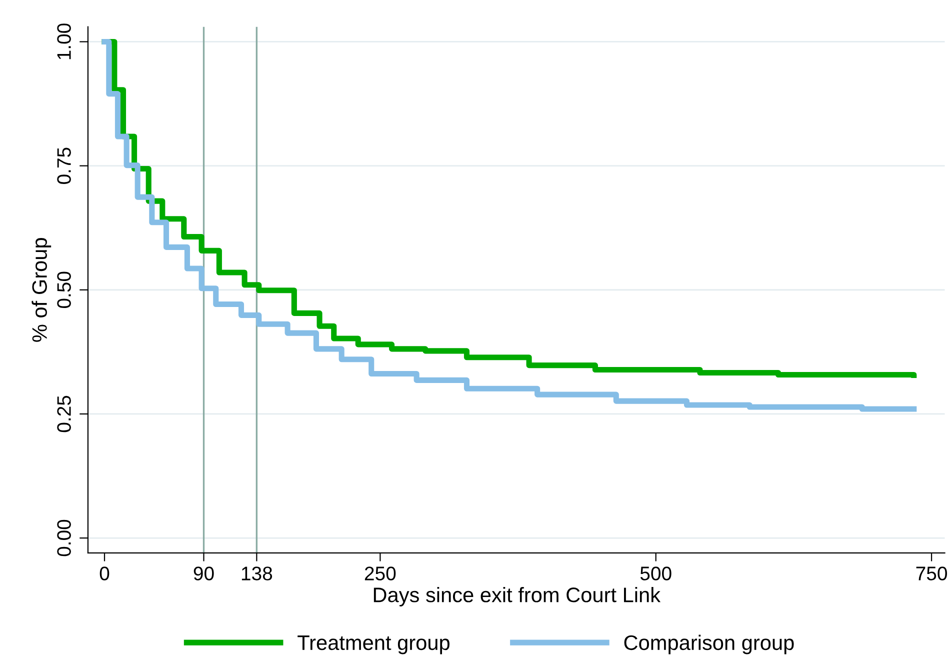 This screenshot has height=671, width=952. I want to click on y-tick-label: 0.00, so click(64, 538).